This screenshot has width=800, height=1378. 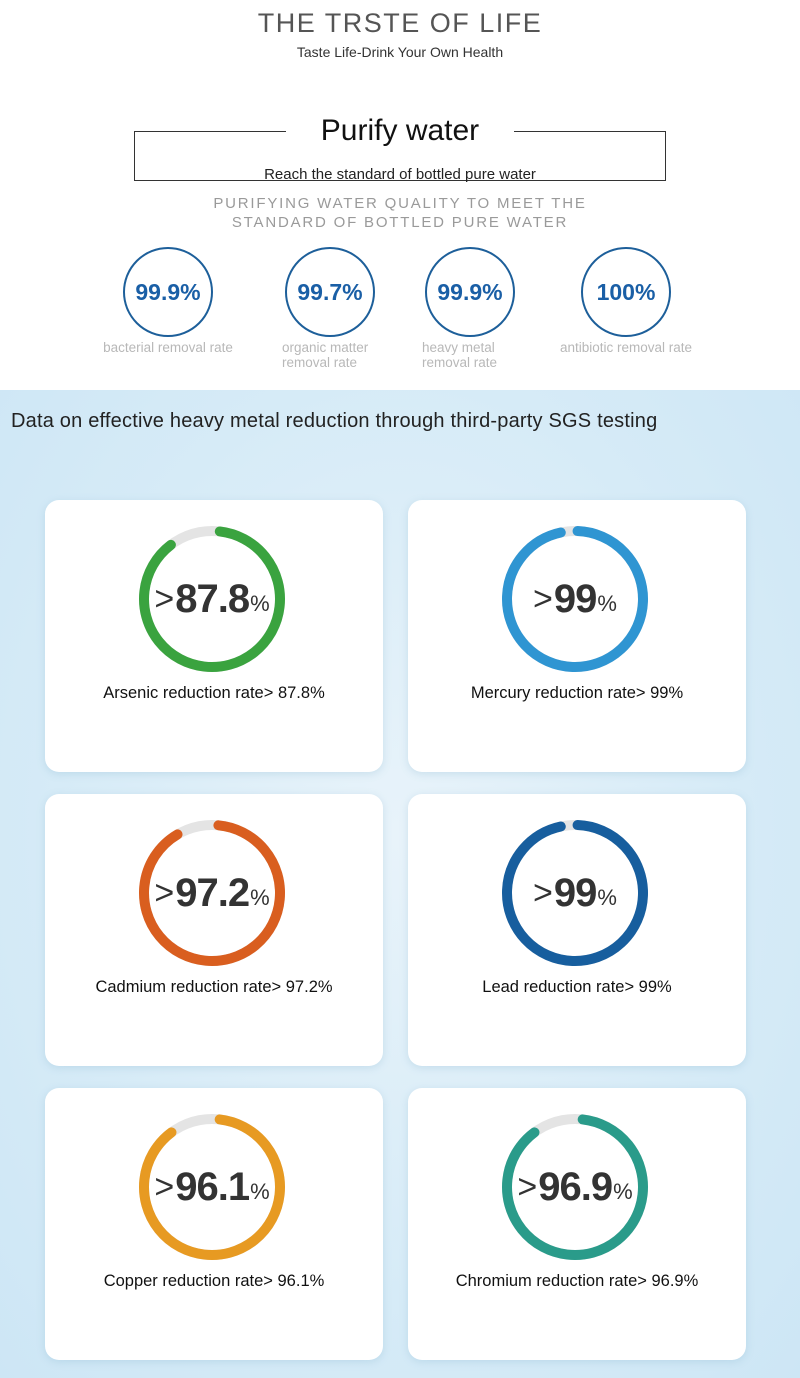 I want to click on gauge-number: 87.8, so click(x=212, y=598).